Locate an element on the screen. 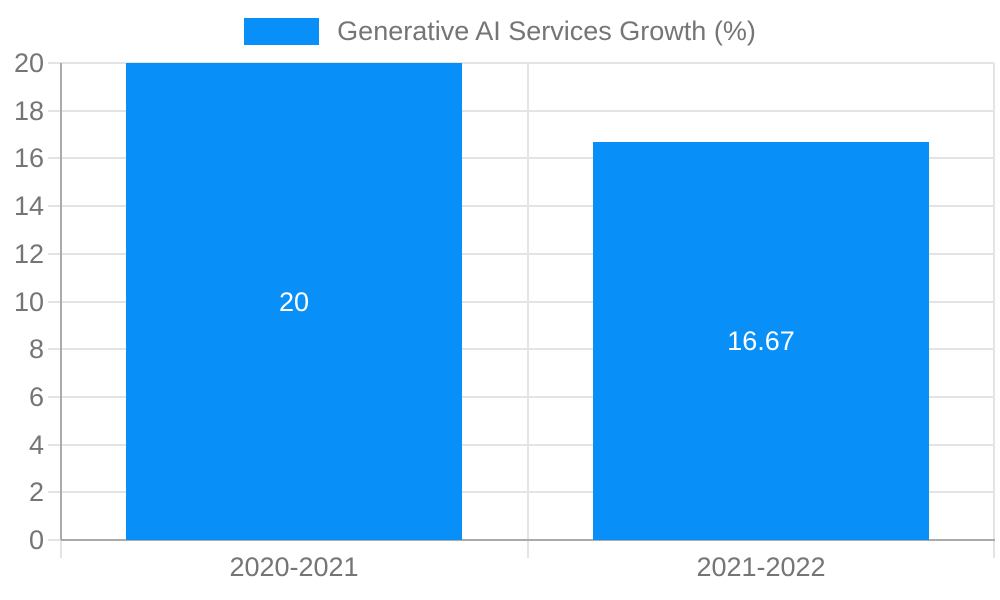  y-tick-label: 4 is located at coordinates (36, 444).